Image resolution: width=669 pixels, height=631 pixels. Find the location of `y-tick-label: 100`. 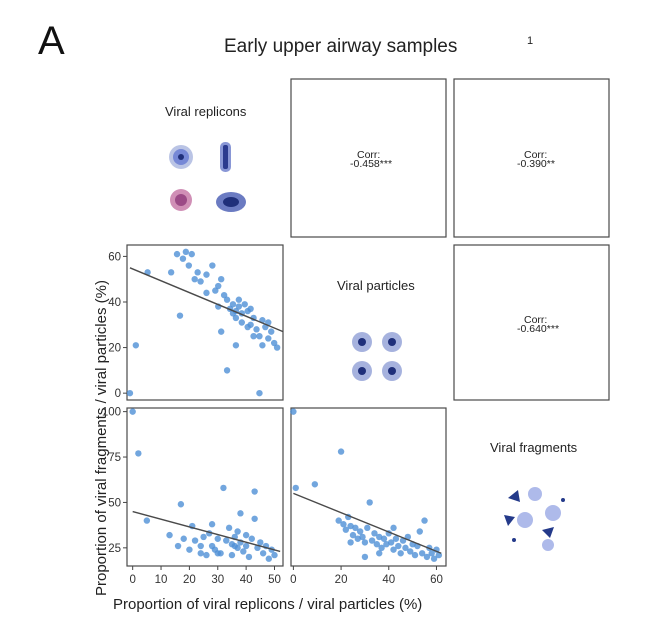

y-tick-label: 100 is located at coordinates (111, 413).